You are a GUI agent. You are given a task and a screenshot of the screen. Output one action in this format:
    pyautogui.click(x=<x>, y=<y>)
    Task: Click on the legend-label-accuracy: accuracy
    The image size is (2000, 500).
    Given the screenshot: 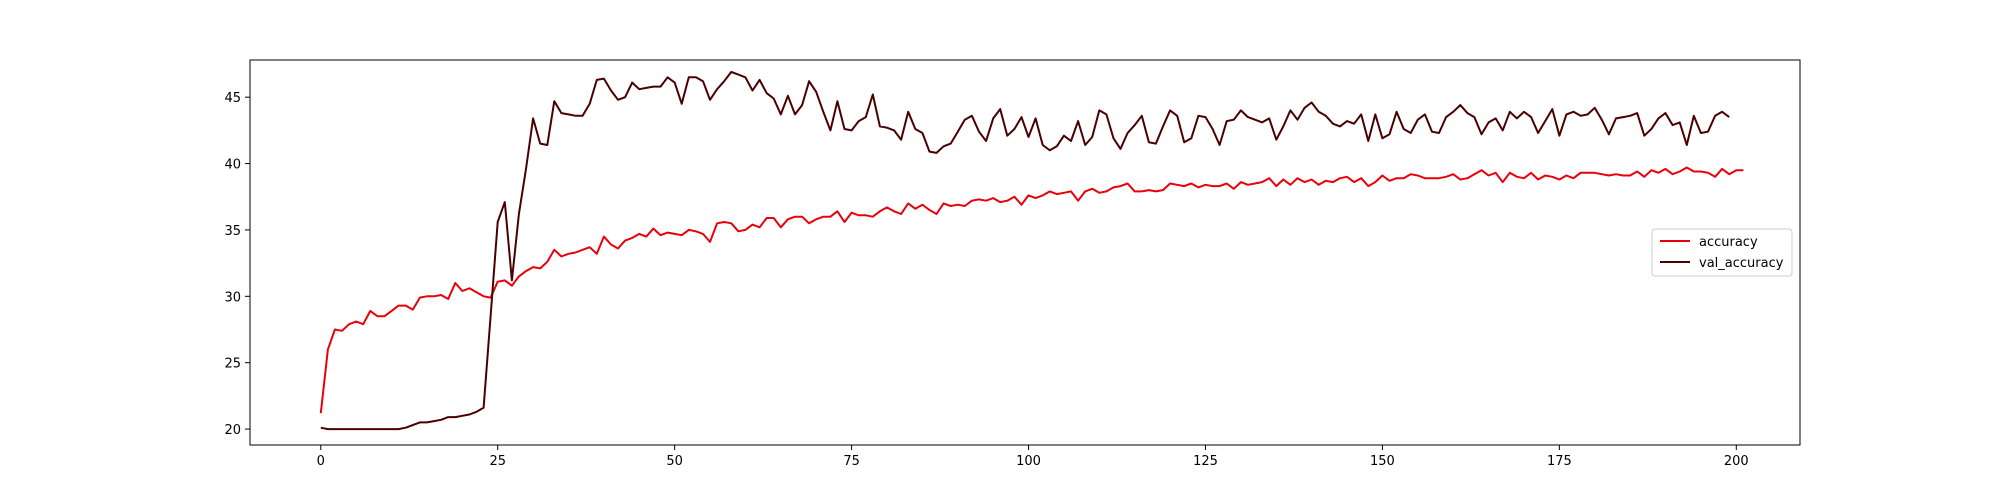 What is the action you would take?
    pyautogui.click(x=1728, y=242)
    